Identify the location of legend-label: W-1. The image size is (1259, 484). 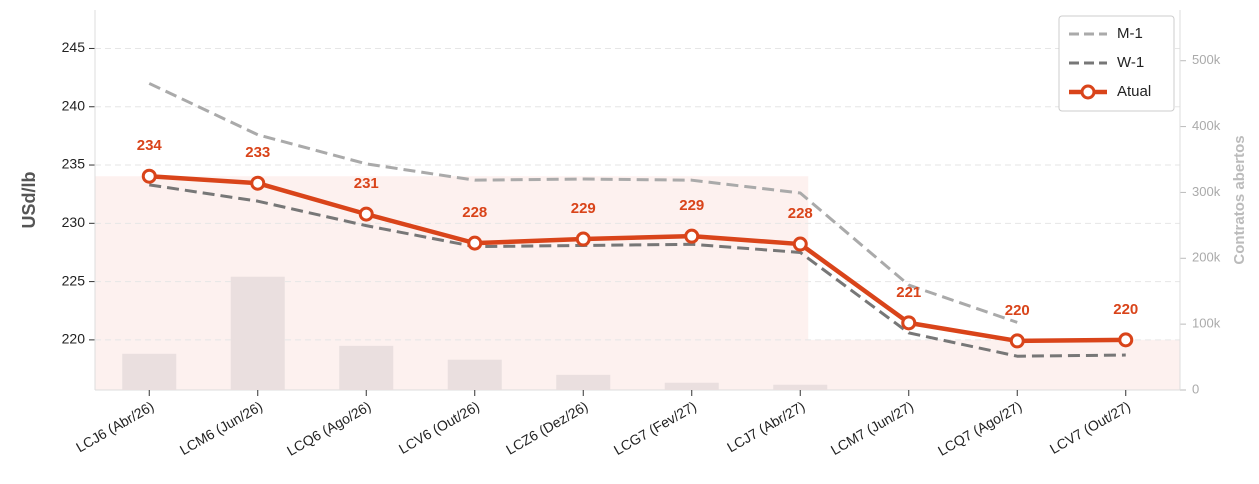
(1130, 62).